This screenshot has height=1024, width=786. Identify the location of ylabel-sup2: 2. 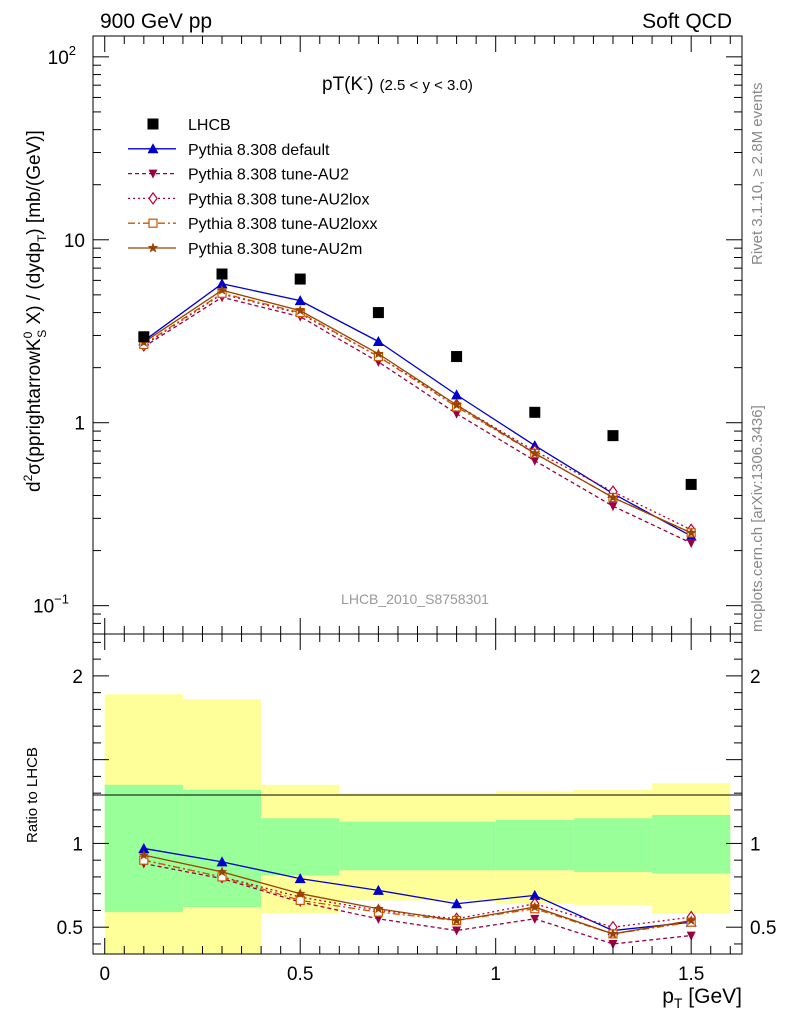
(28, 477).